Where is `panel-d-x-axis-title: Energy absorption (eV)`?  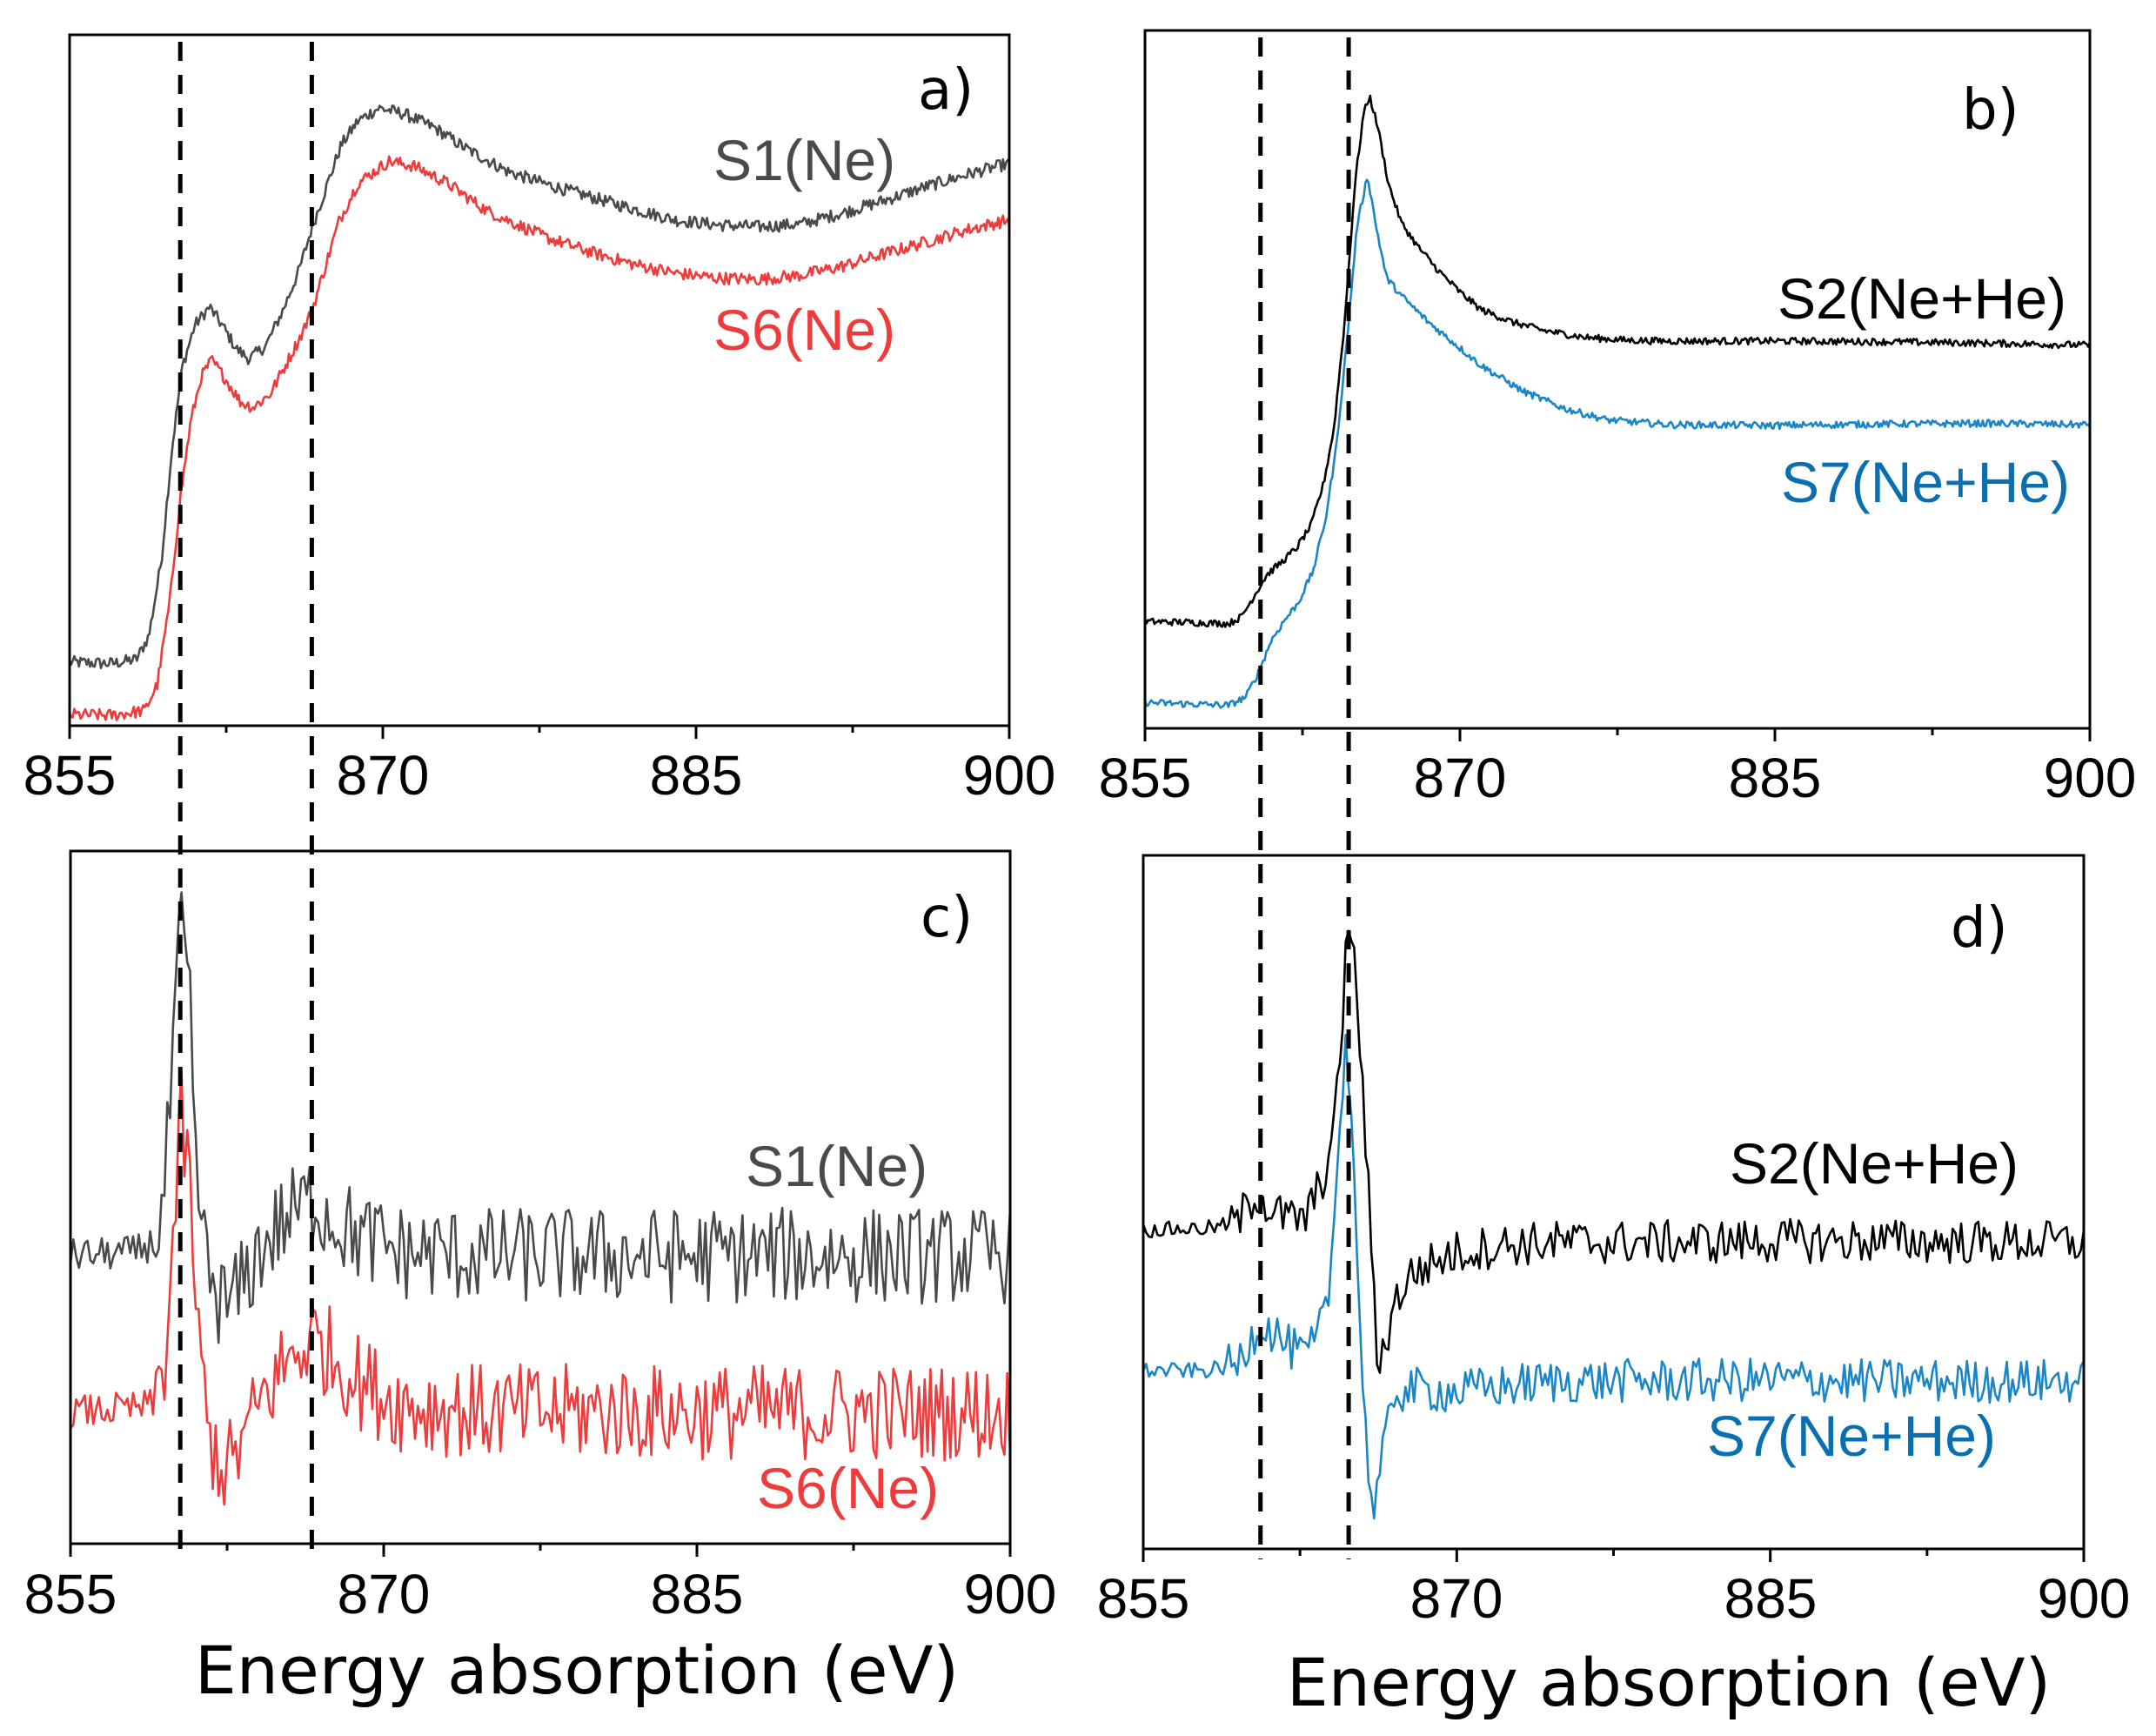 panel-d-x-axis-title: Energy absorption (eV) is located at coordinates (1669, 1682).